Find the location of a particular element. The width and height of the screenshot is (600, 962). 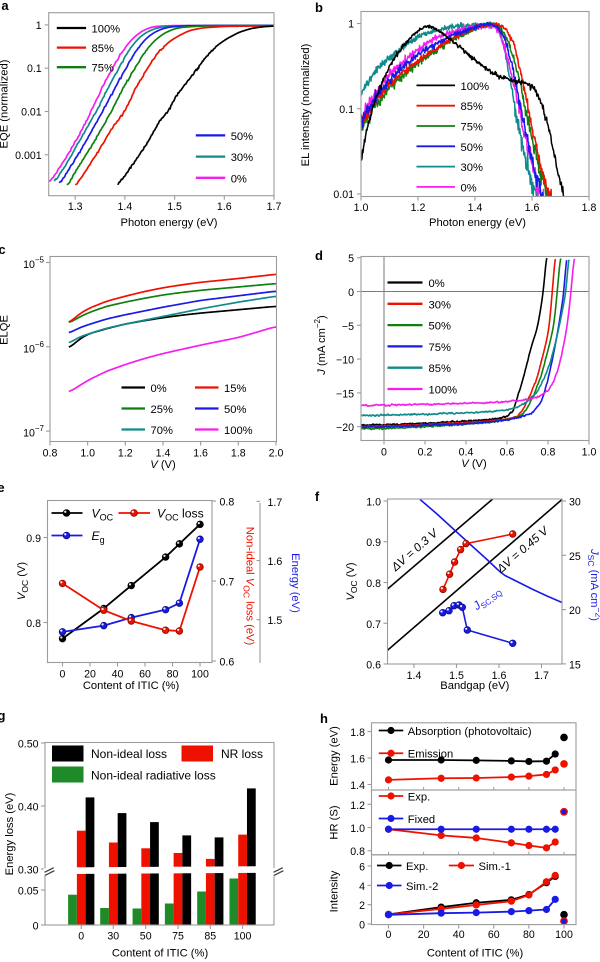

svg-text: 100 is located at coordinates (243, 937).